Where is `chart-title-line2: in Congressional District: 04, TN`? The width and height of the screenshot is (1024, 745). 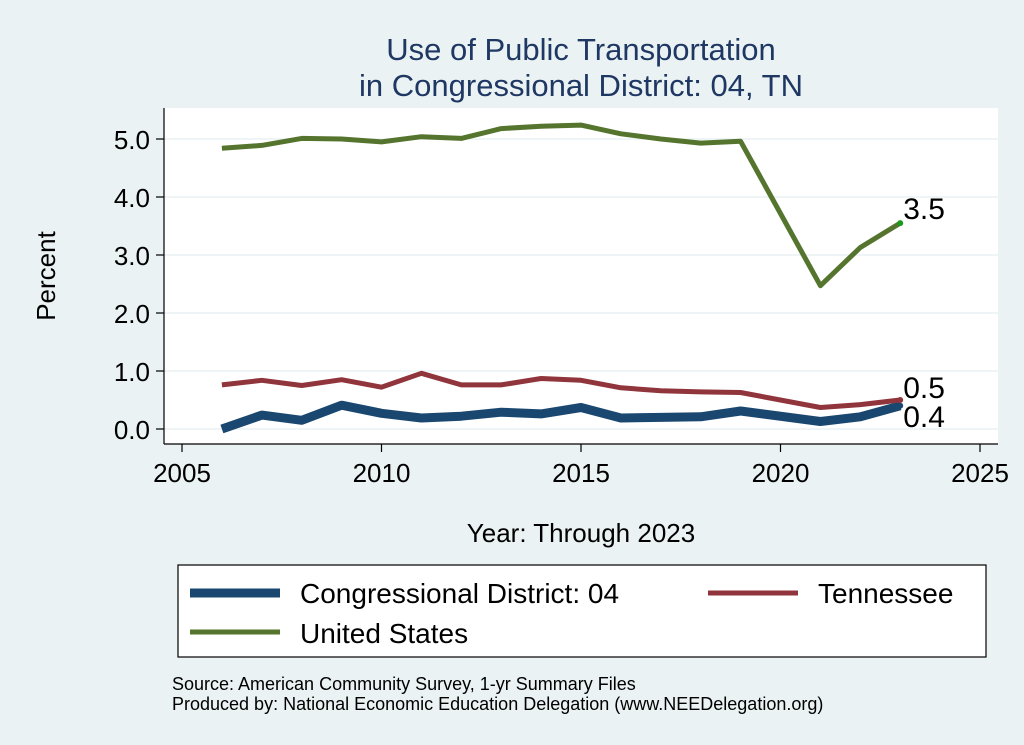 chart-title-line2: in Congressional District: 04, TN is located at coordinates (581, 85).